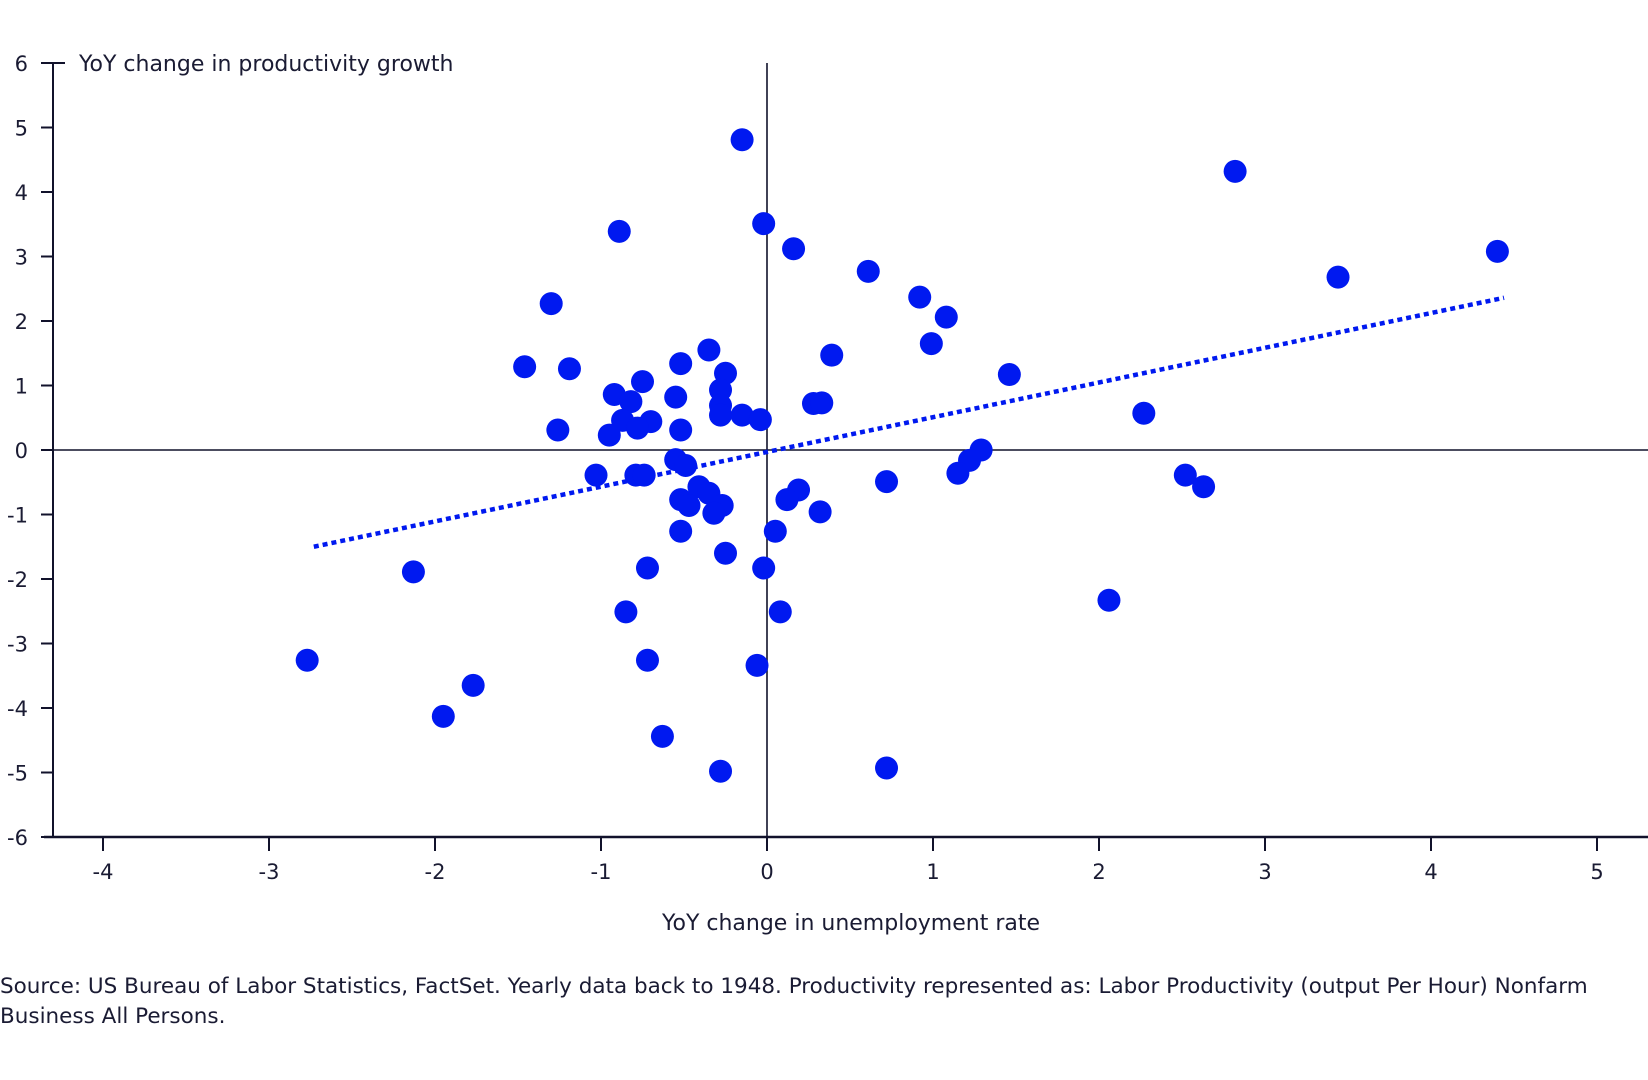 The width and height of the screenshot is (1648, 1080). Describe the element at coordinates (21, 451) in the screenshot. I see `y-tick-label: 0` at that location.